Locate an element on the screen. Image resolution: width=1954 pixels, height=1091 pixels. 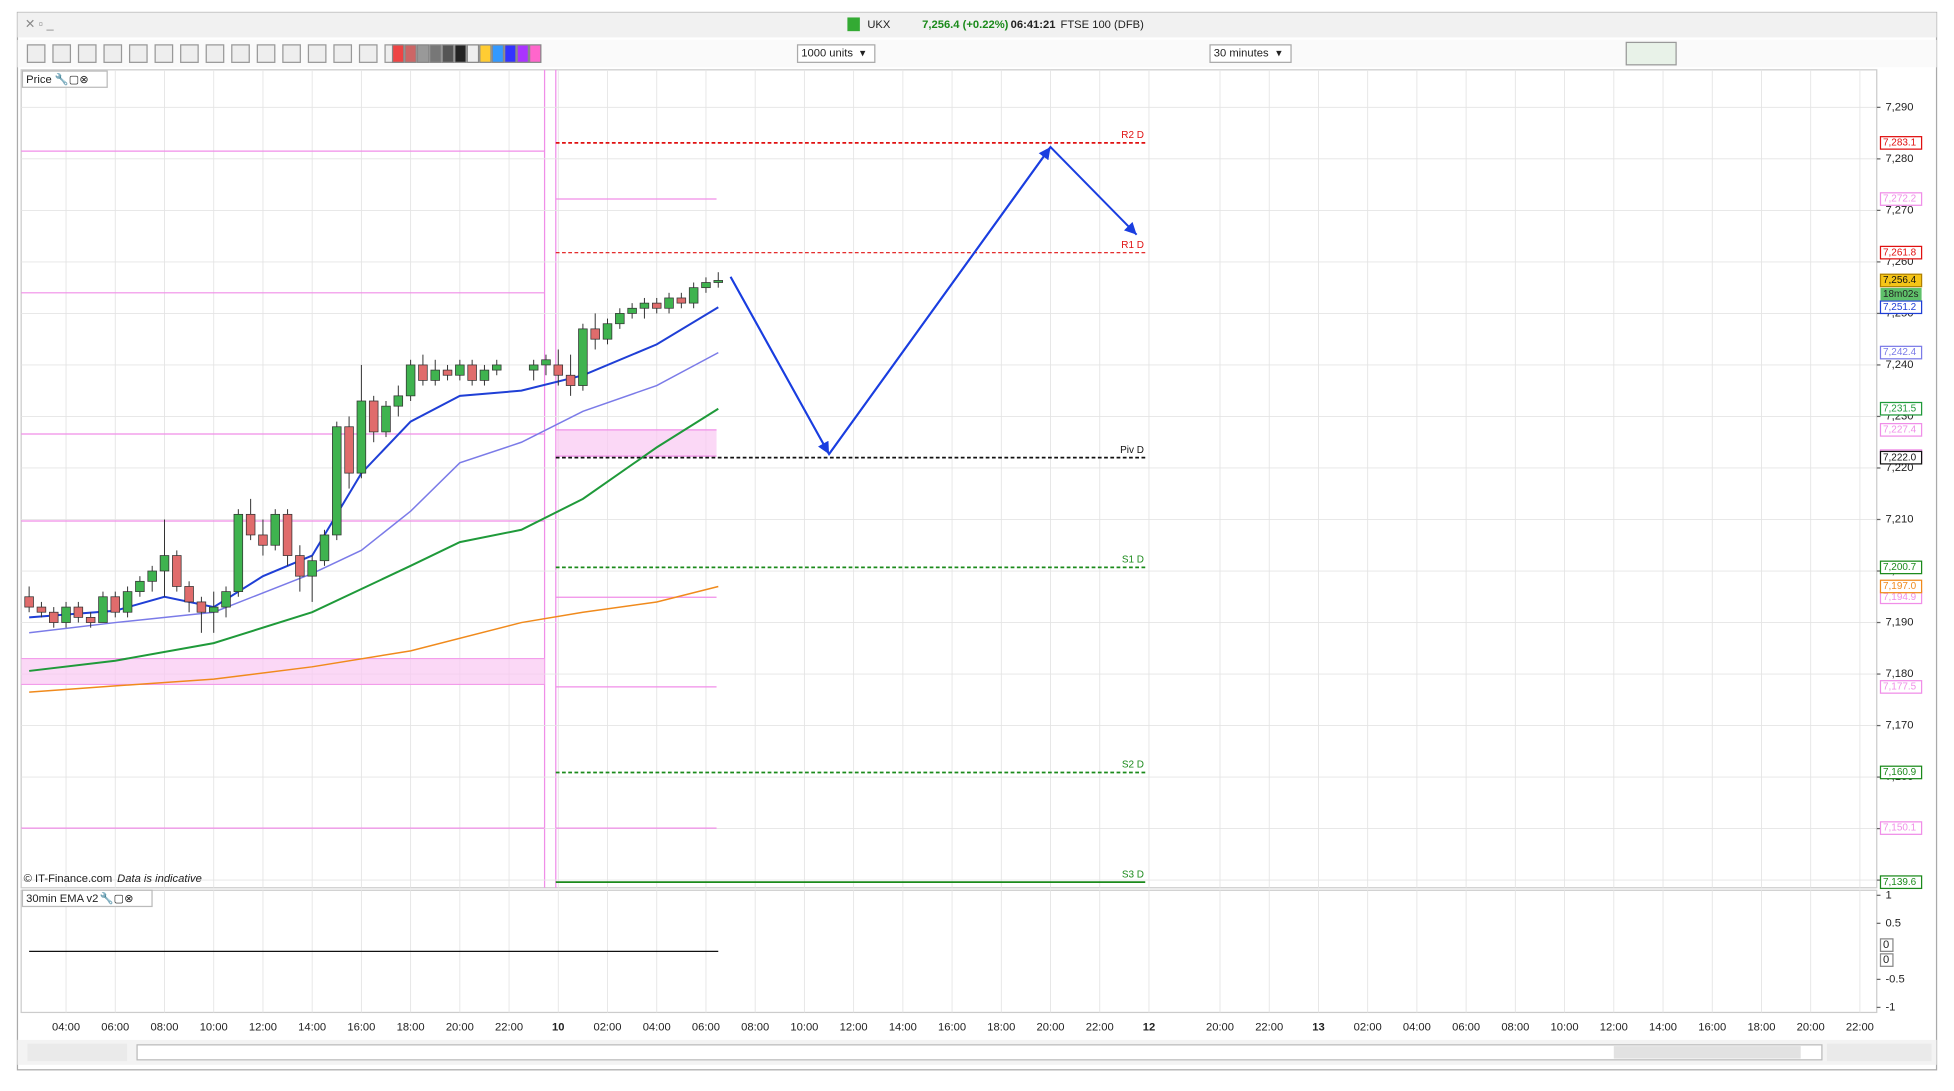
y-tick-label: 7,220 is located at coordinates (1899, 468).